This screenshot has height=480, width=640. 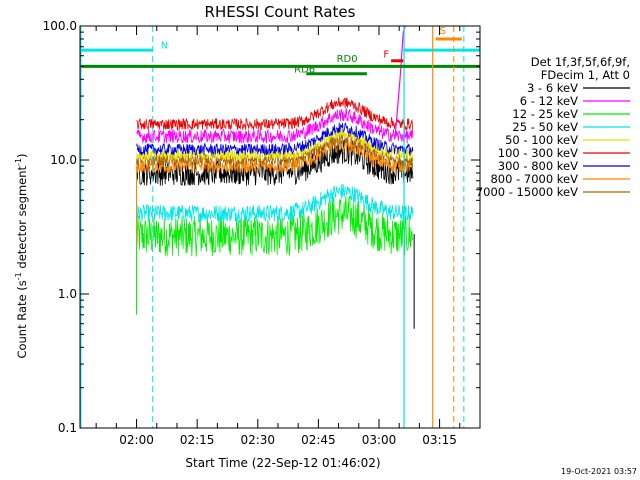 I want to click on x-tick-label: 03:00, so click(x=379, y=440).